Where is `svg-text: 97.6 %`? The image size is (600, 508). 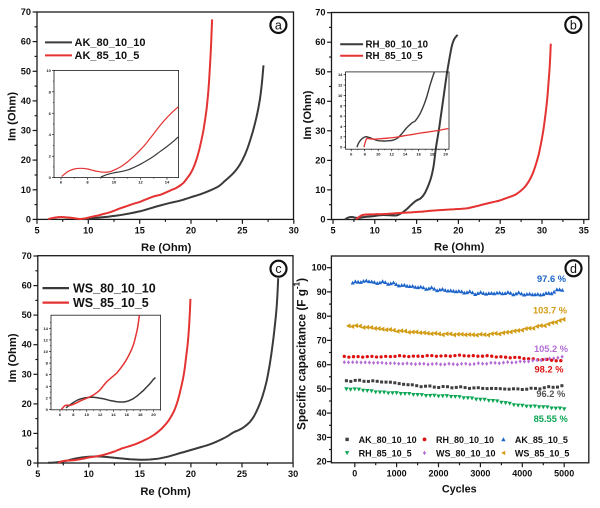
svg-text: 97.6 % is located at coordinates (552, 279).